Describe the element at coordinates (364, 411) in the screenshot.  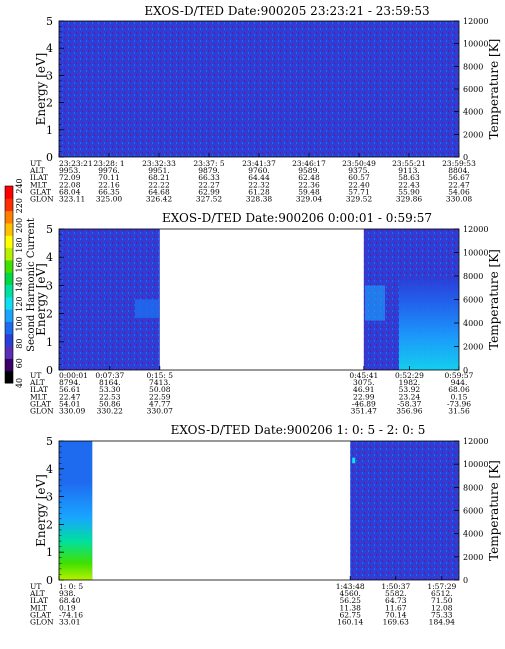
I see `table-cell: 351.47` at that location.